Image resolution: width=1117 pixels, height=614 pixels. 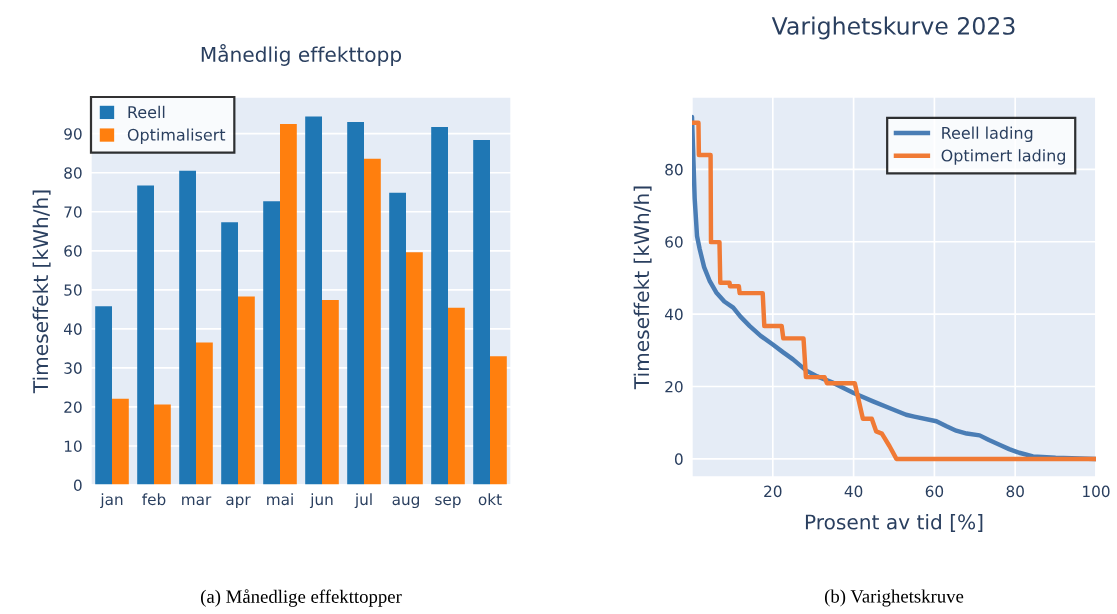 What do you see at coordinates (301, 598) in the screenshot?
I see `text: (a) Månedlige effekttopper` at bounding box center [301, 598].